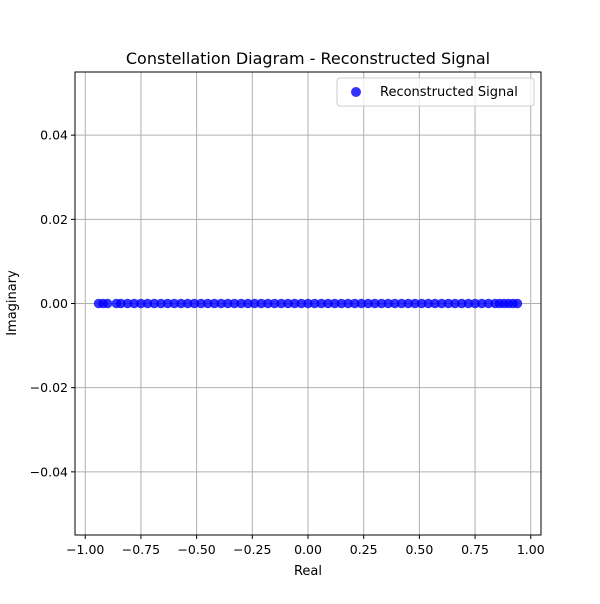  Describe the element at coordinates (475, 549) in the screenshot. I see `x-tick-label: 0.75` at that location.